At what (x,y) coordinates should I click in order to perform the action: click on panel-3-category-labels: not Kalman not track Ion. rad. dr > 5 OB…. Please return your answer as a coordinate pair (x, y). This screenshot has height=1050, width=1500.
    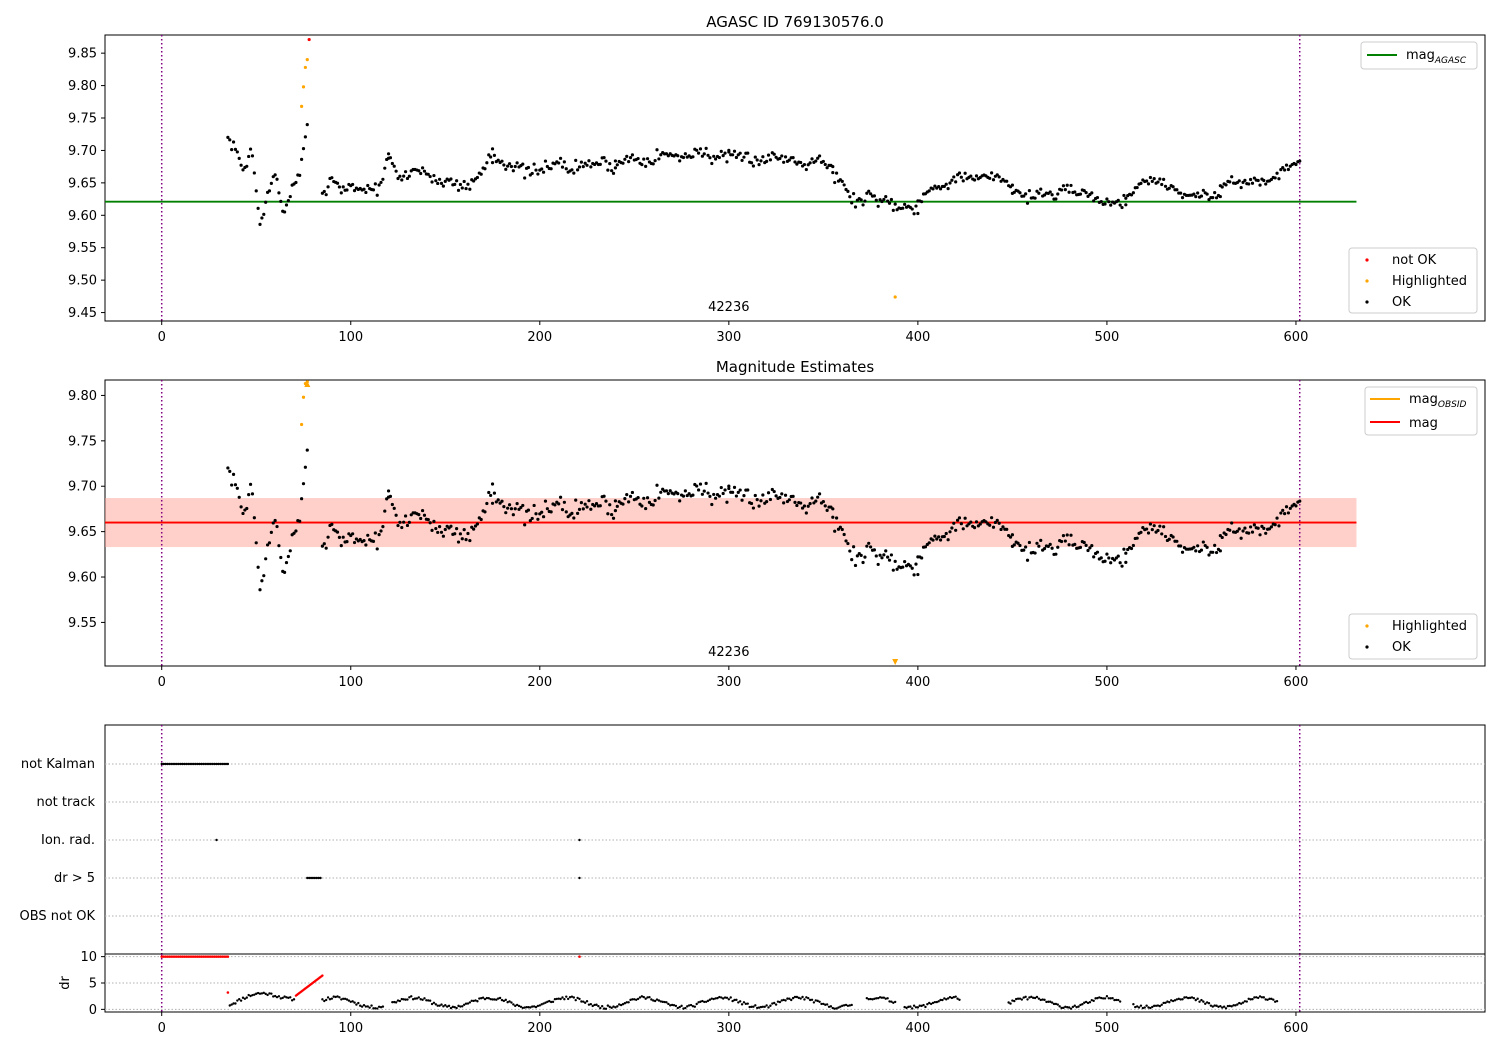
    Looking at the image, I should click on (58, 840).